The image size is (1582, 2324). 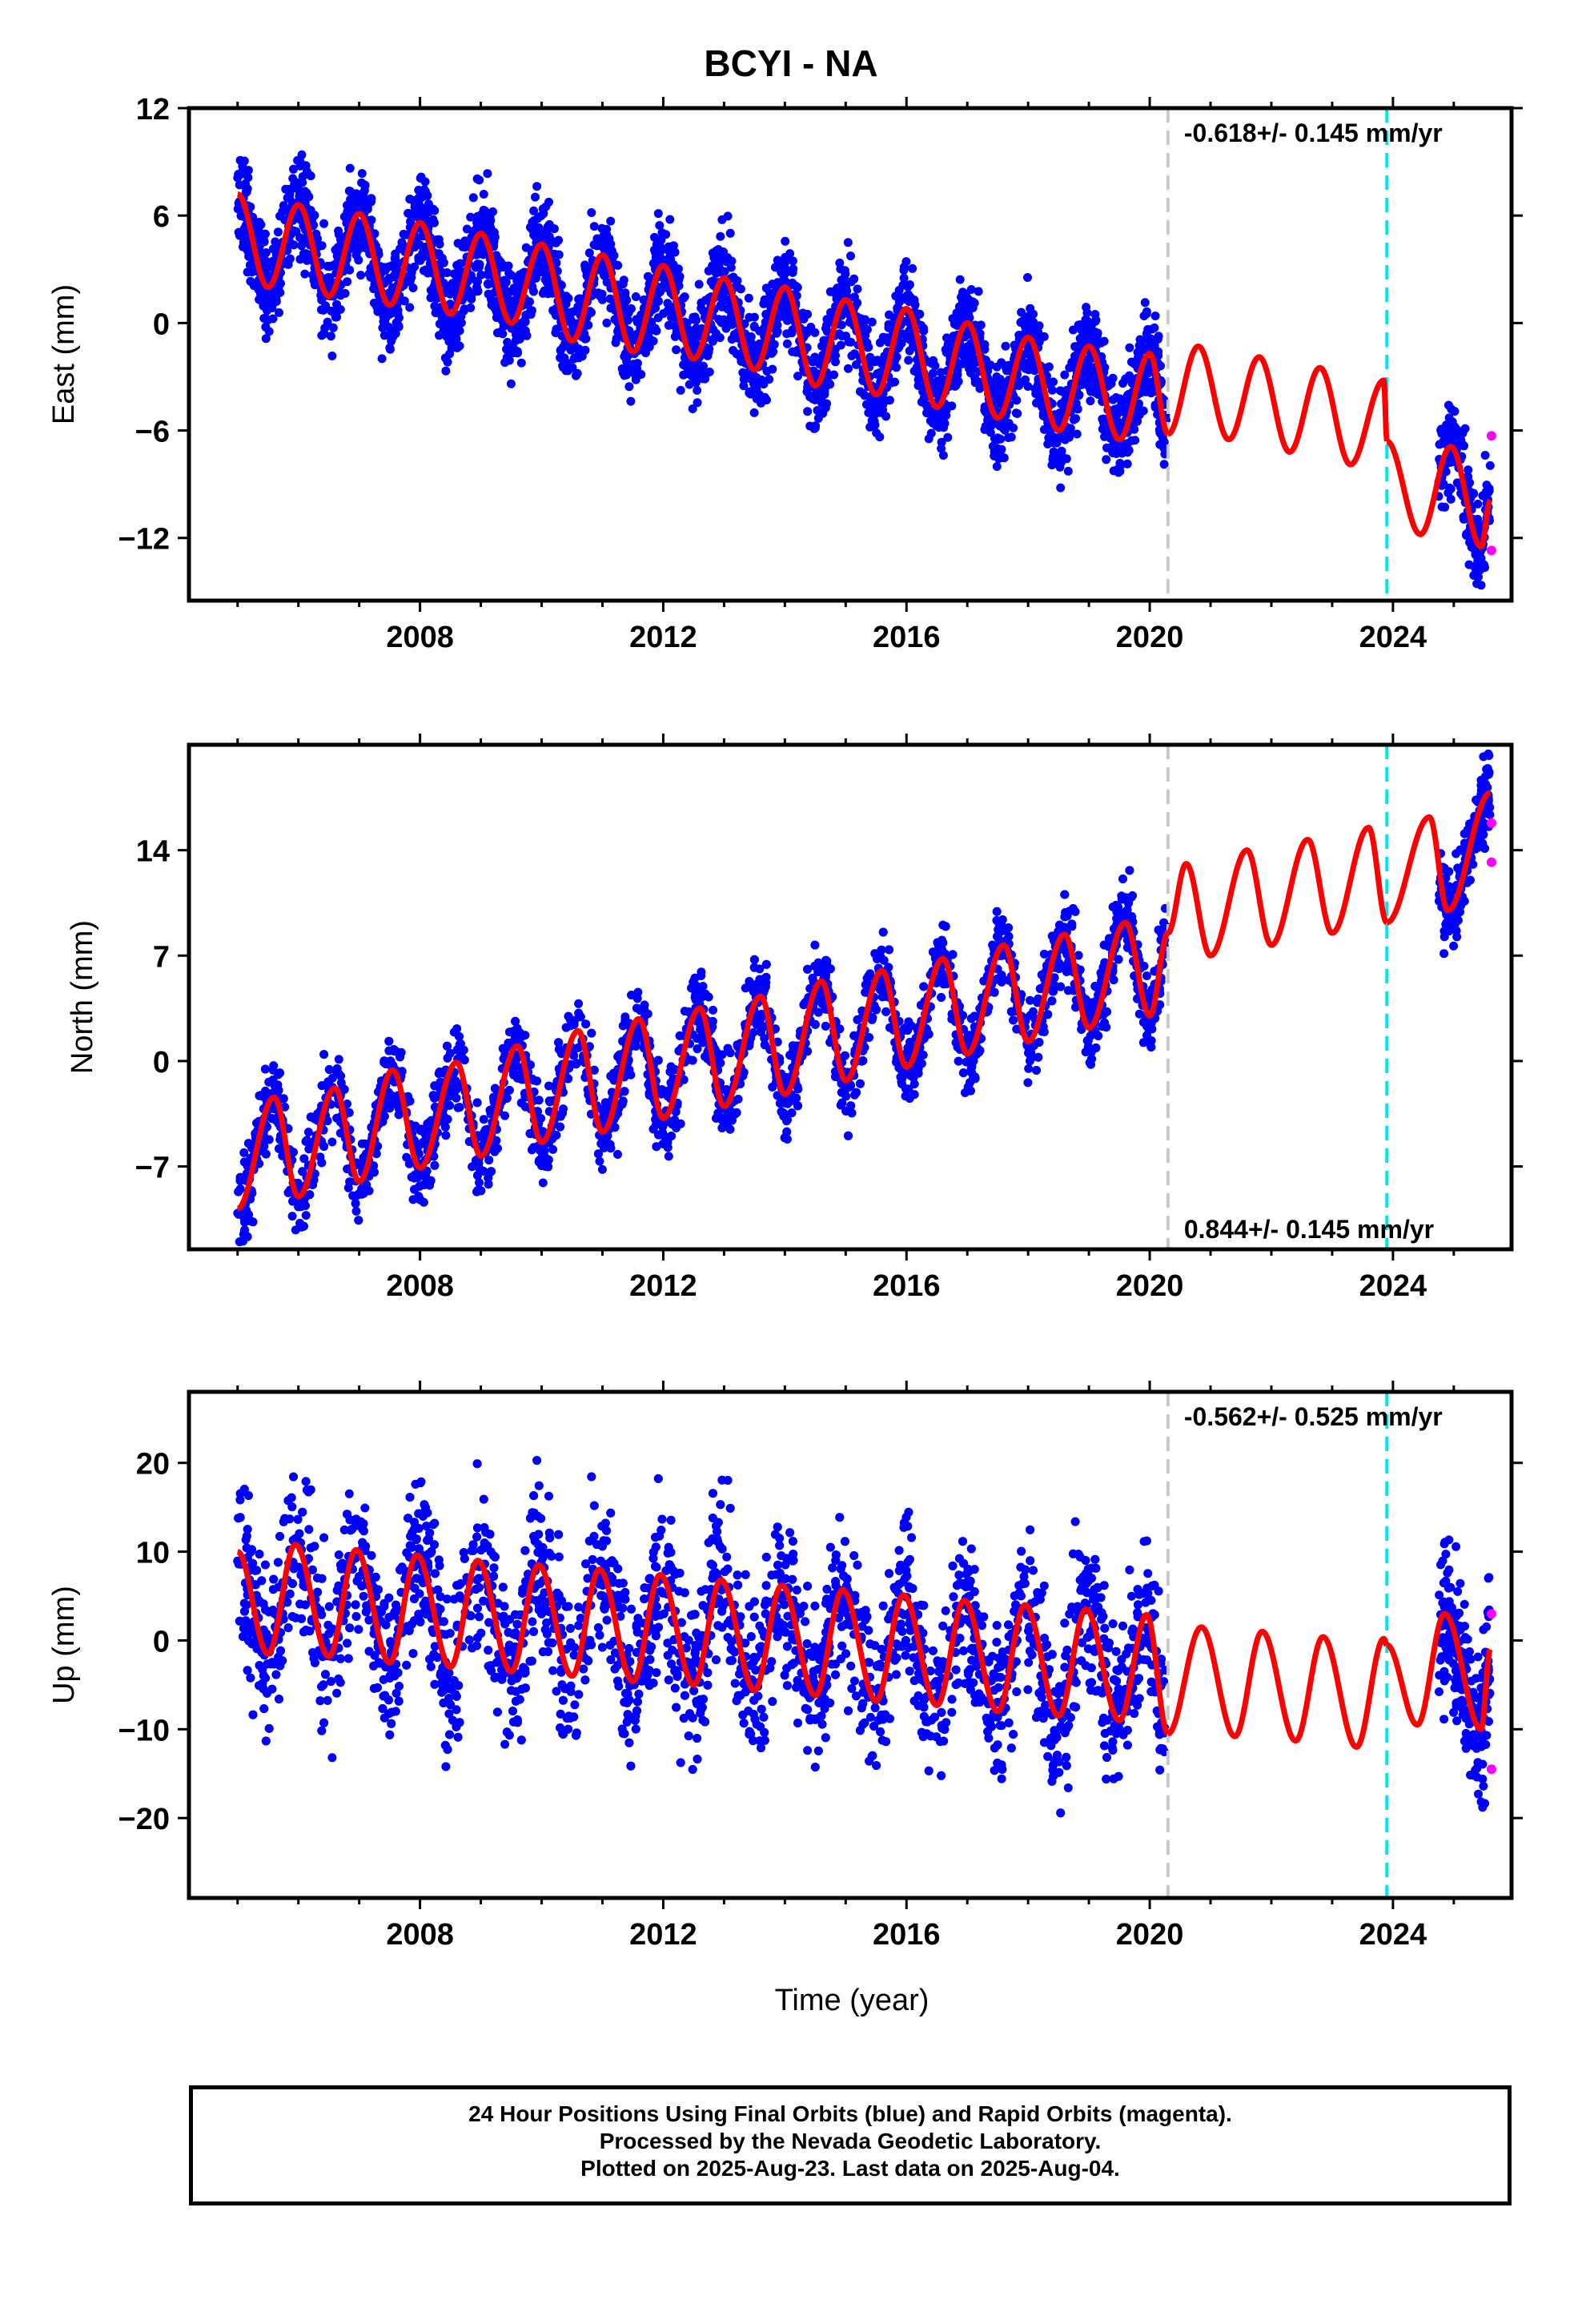 I want to click on x-tick-label: 2020, so click(x=1150, y=1286).